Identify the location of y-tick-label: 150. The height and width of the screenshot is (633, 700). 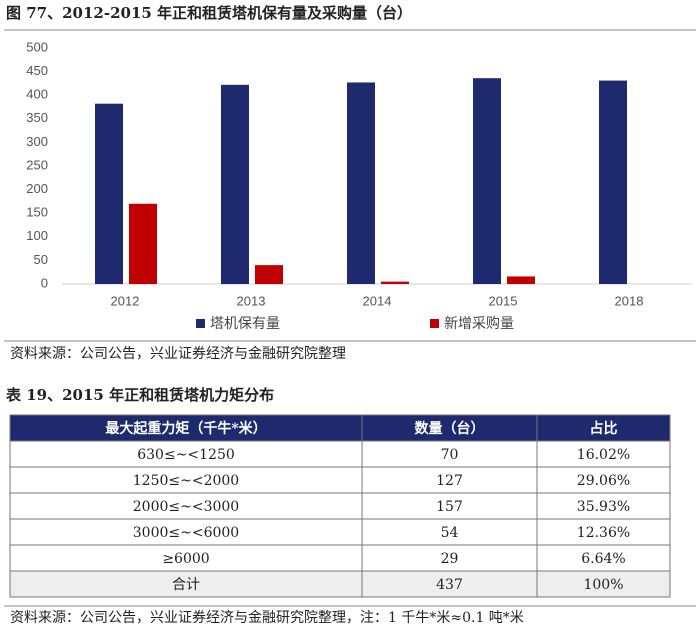
(37, 212).